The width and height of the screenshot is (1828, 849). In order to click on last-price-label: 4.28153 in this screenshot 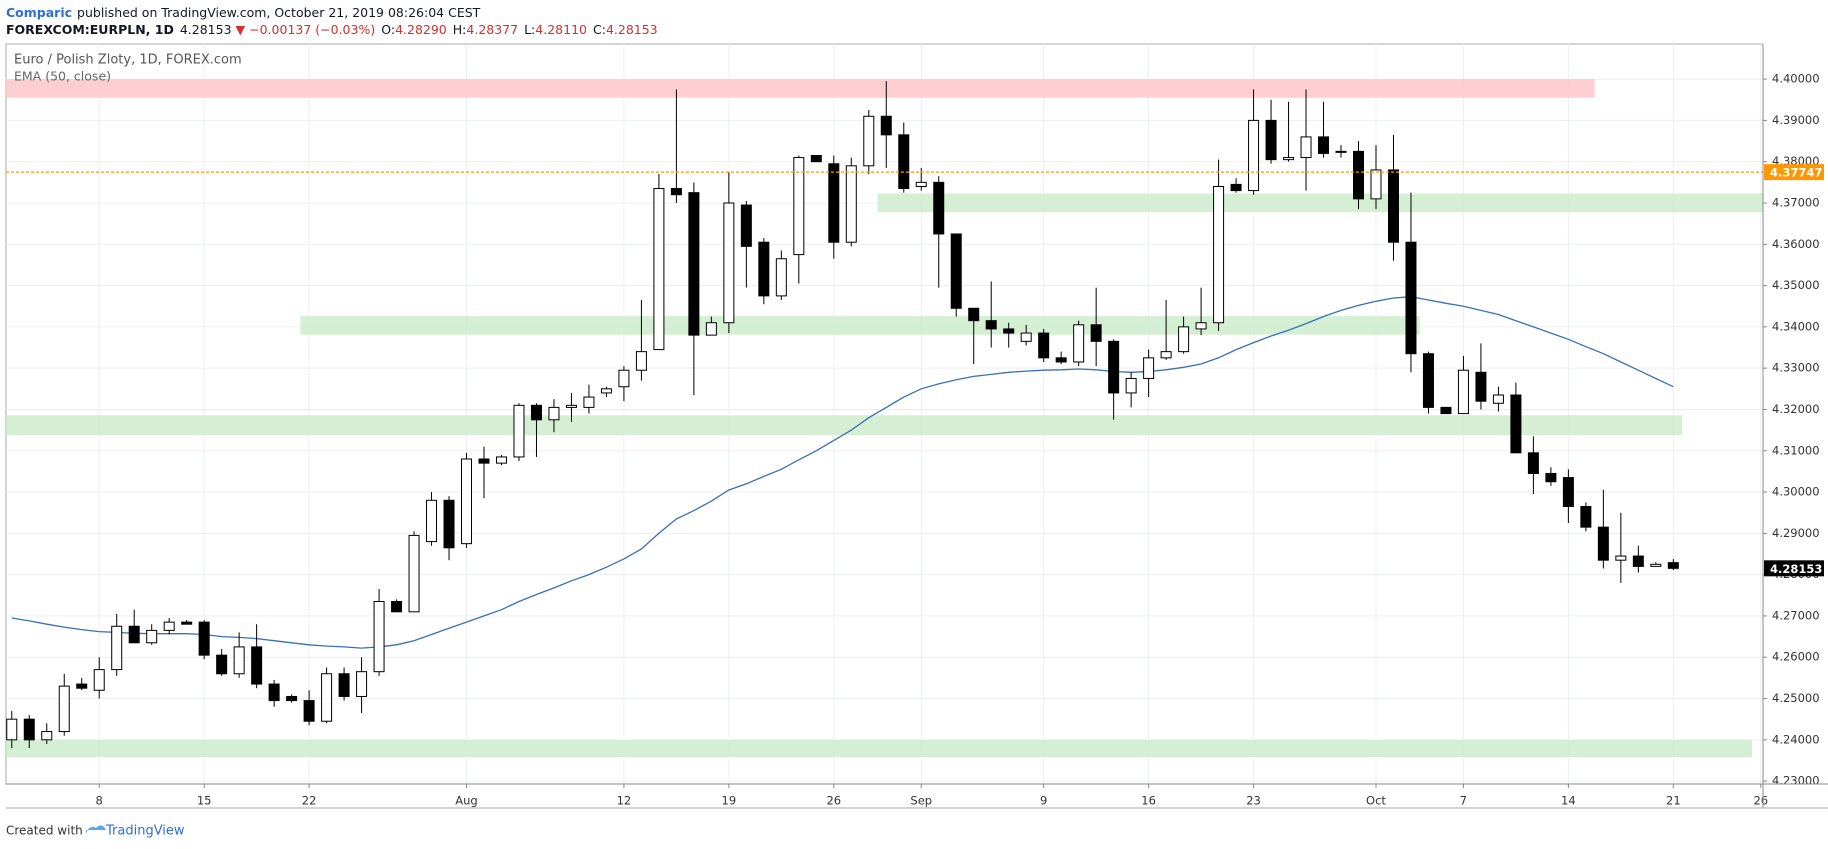, I will do `click(1796, 569)`.